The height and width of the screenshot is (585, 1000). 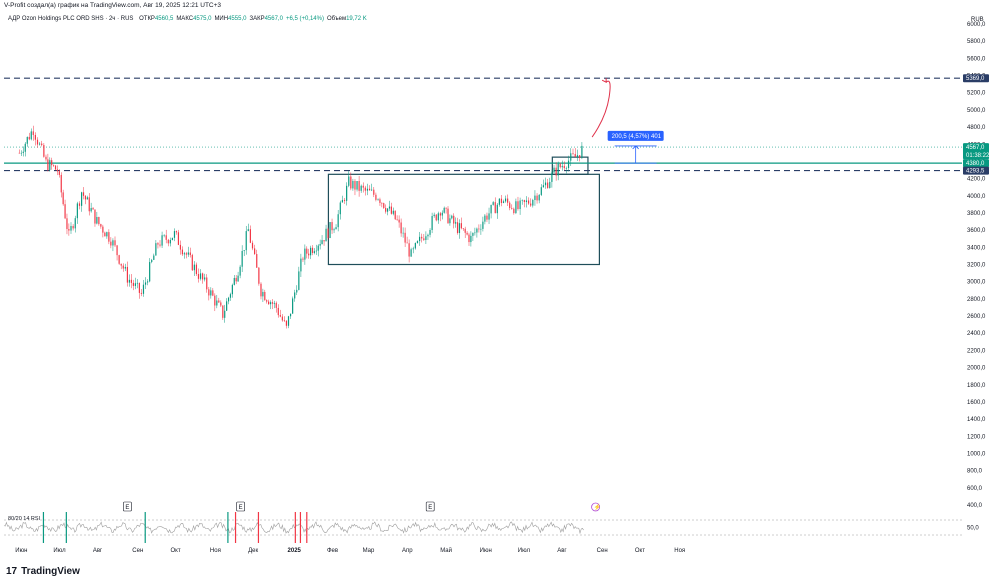 What do you see at coordinates (637, 137) in the screenshot?
I see `measure-label: 200,5 (4,57%) 401` at bounding box center [637, 137].